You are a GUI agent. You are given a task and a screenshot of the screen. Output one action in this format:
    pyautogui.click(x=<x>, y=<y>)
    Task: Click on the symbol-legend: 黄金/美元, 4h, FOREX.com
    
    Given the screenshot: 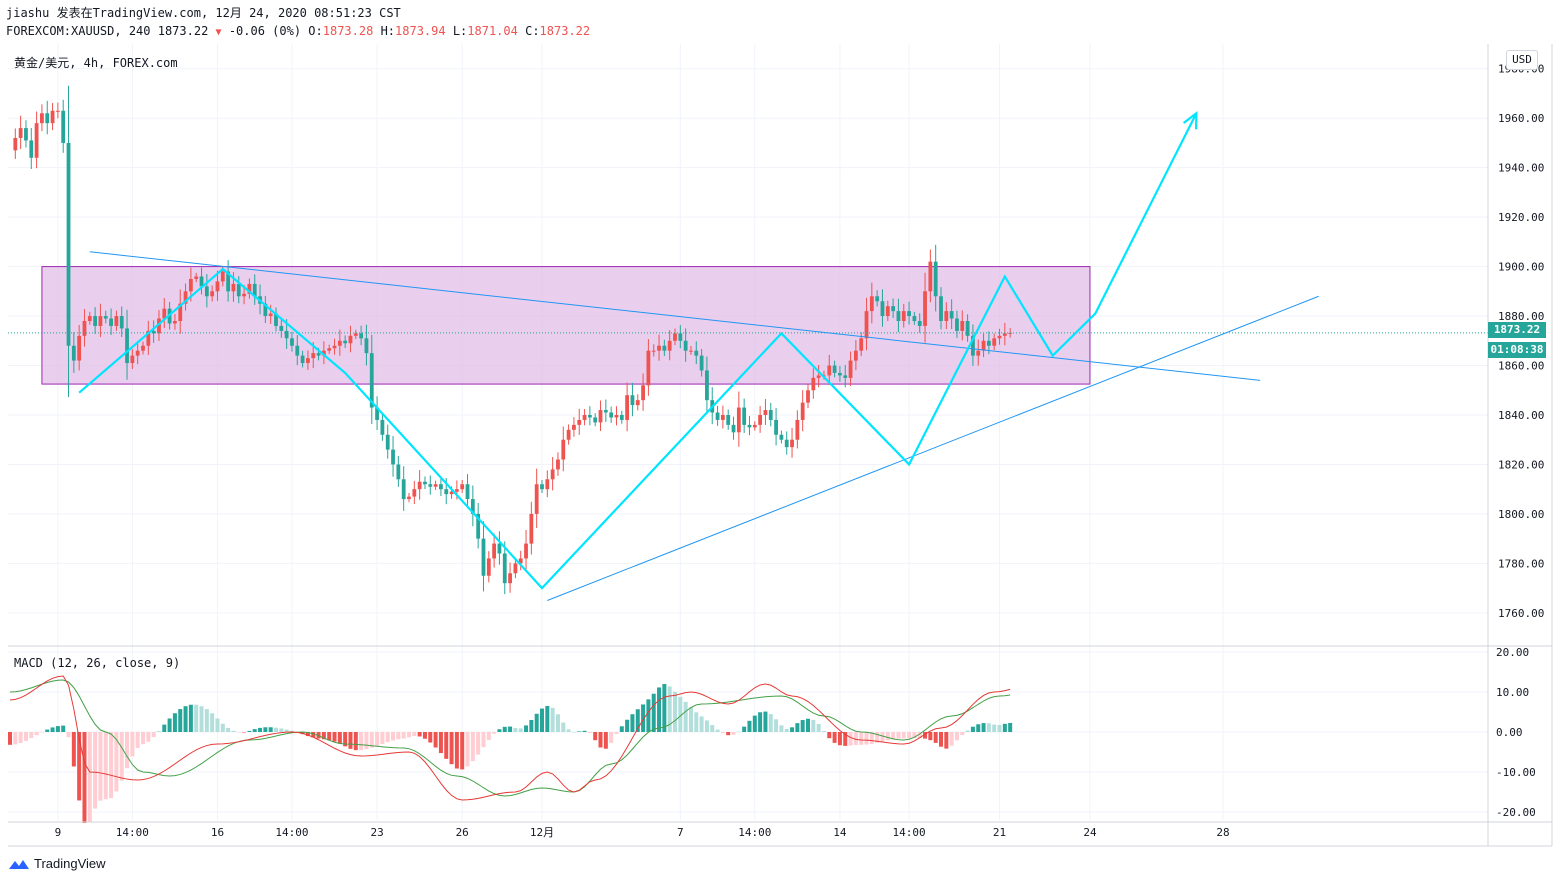 What is the action you would take?
    pyautogui.click(x=96, y=63)
    